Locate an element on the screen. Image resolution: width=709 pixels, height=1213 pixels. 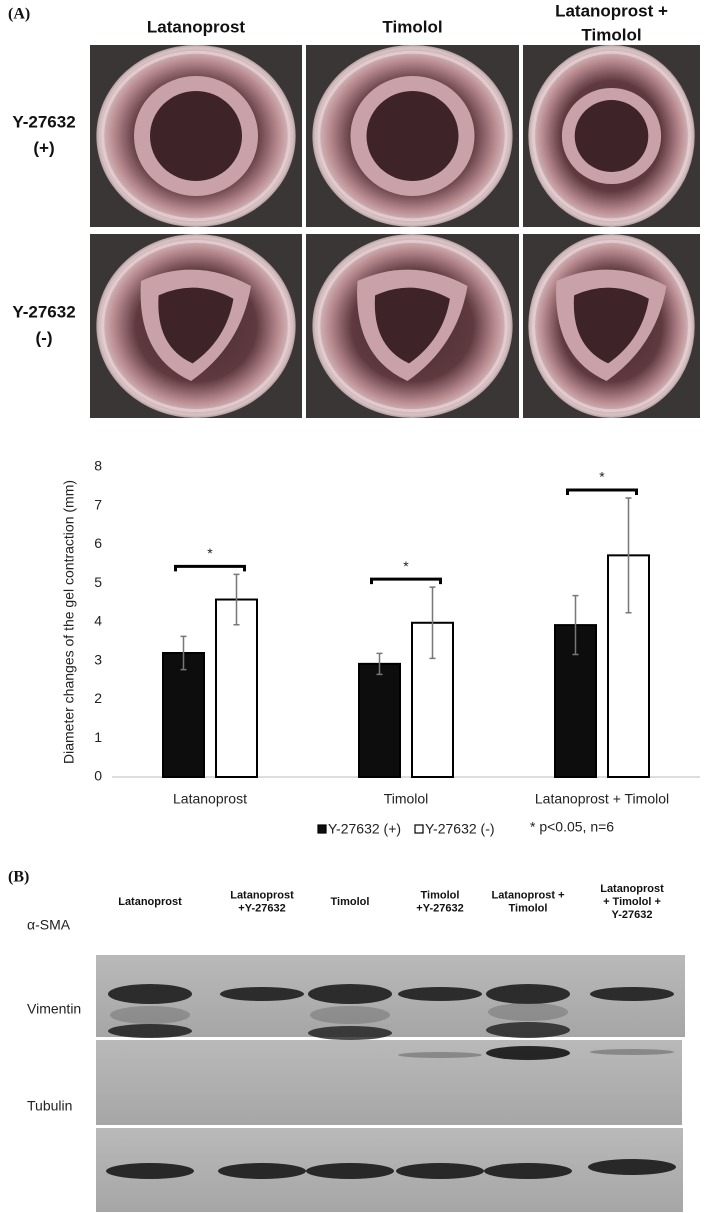
y-tick-label: 5 is located at coordinates (98, 582).